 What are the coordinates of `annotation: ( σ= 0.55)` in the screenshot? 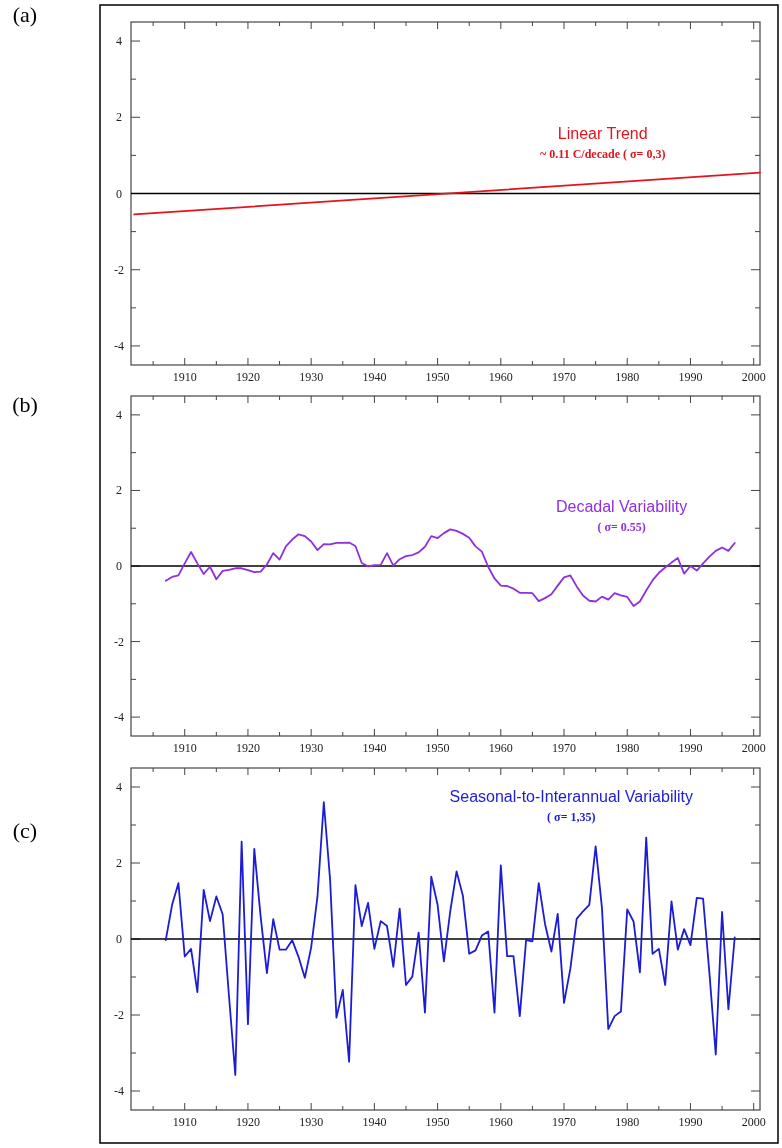 It's located at (621, 526).